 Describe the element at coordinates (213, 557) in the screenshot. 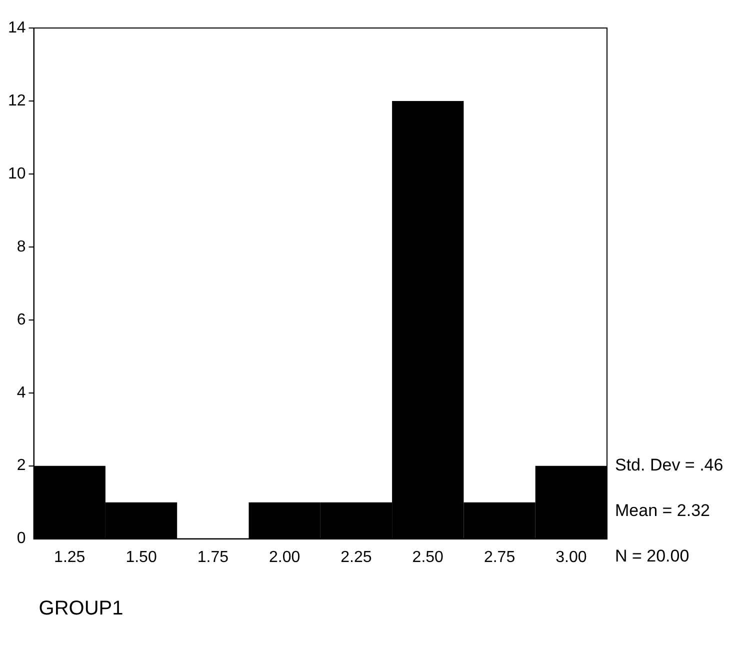

I see `x-tick-label: 1.75` at that location.